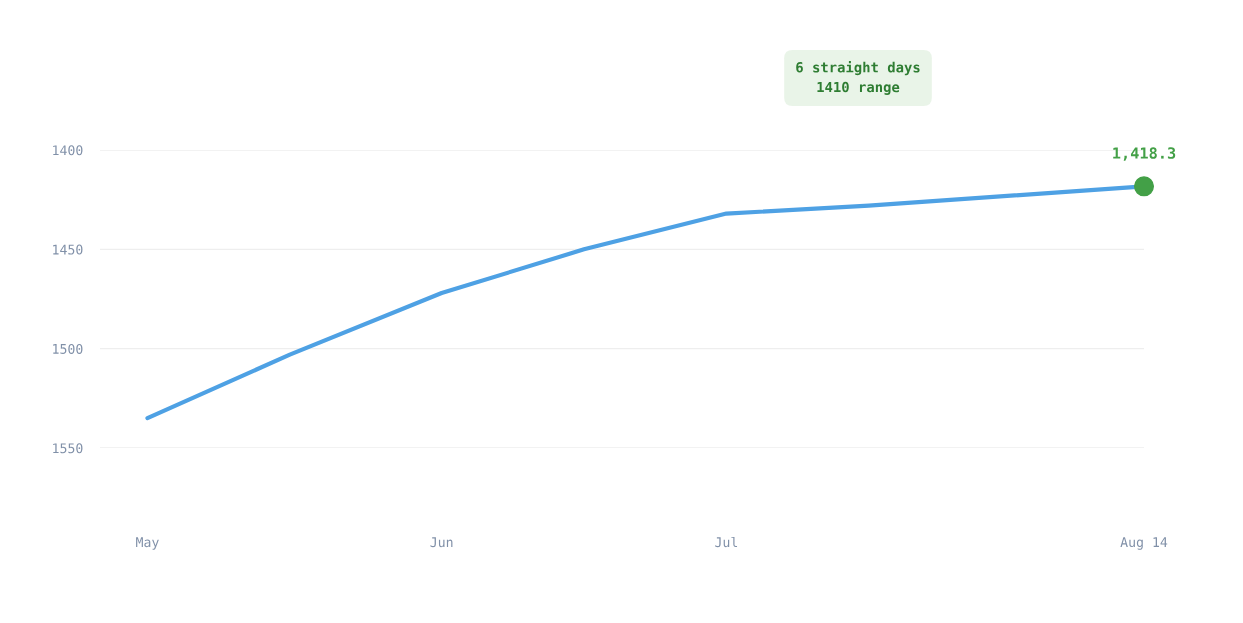 The width and height of the screenshot is (1243, 623). I want to click on y-tick-label: 1500, so click(68, 348).